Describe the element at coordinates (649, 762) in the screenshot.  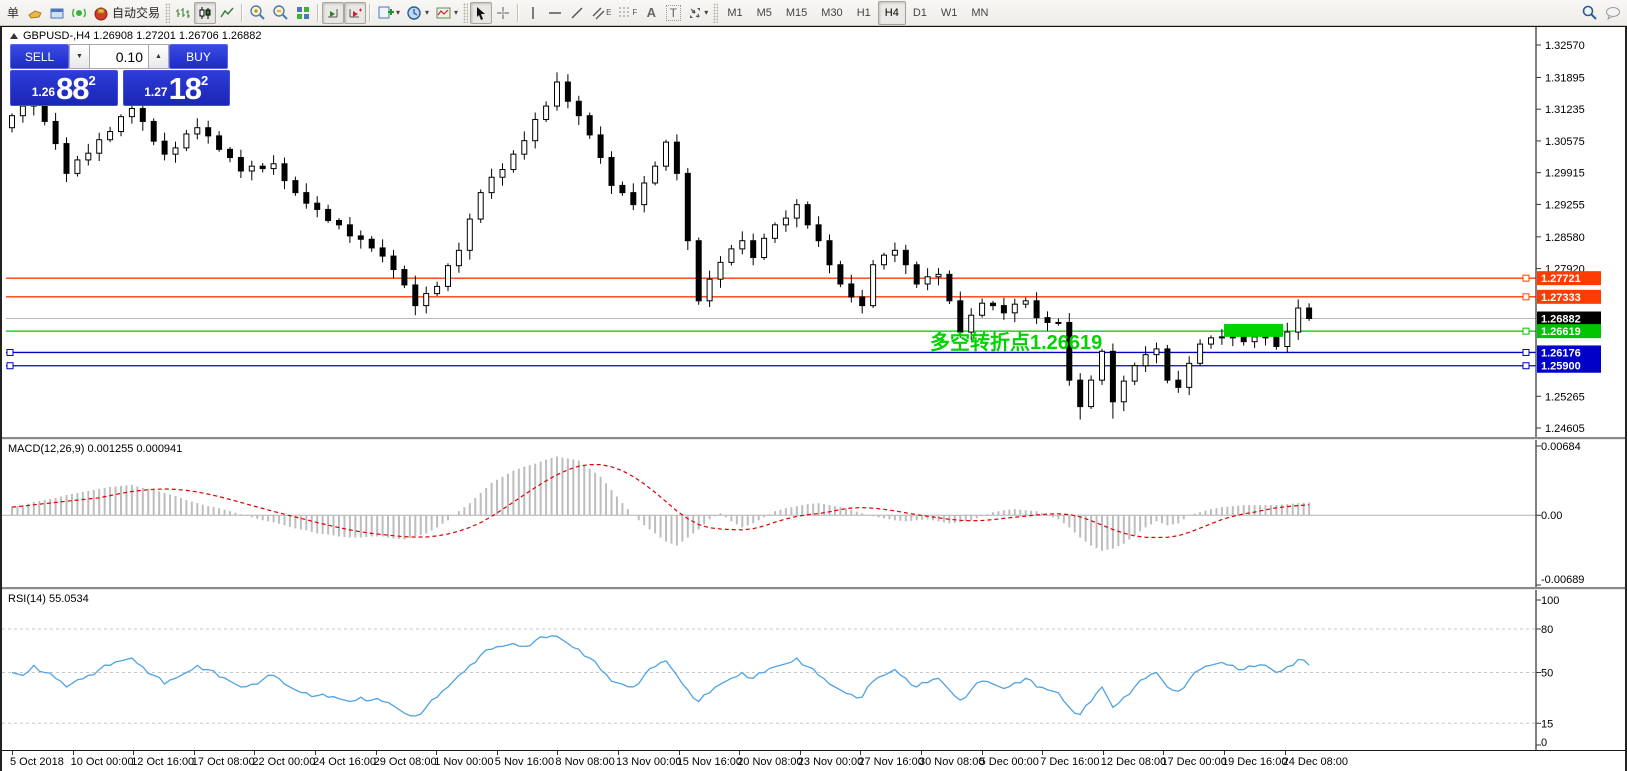
I see `time-label: 13 Nov 00:00` at that location.